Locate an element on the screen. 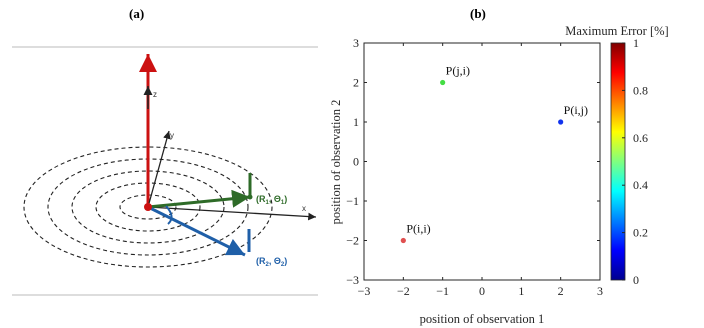 This screenshot has width=704, height=328. y-axis-title: position of observation 2 is located at coordinates (336, 162).